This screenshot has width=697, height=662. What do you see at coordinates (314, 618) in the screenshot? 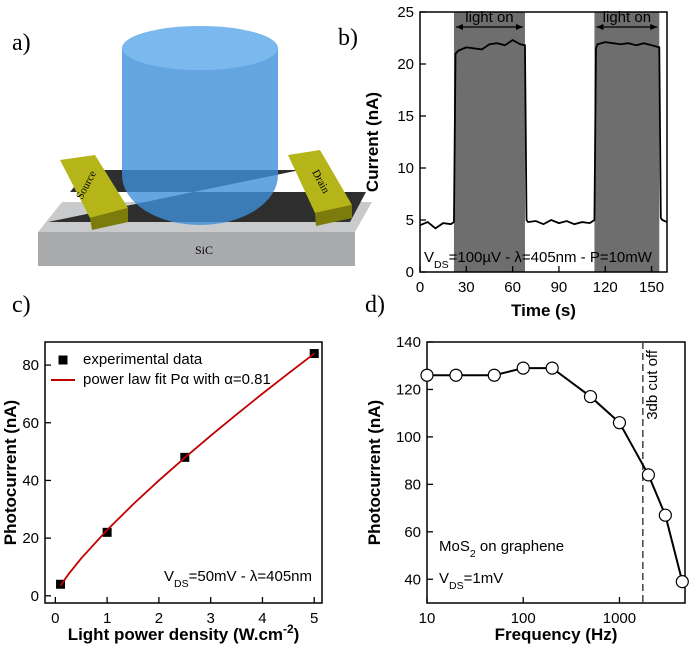
I see `x-tick-label: 5` at bounding box center [314, 618].